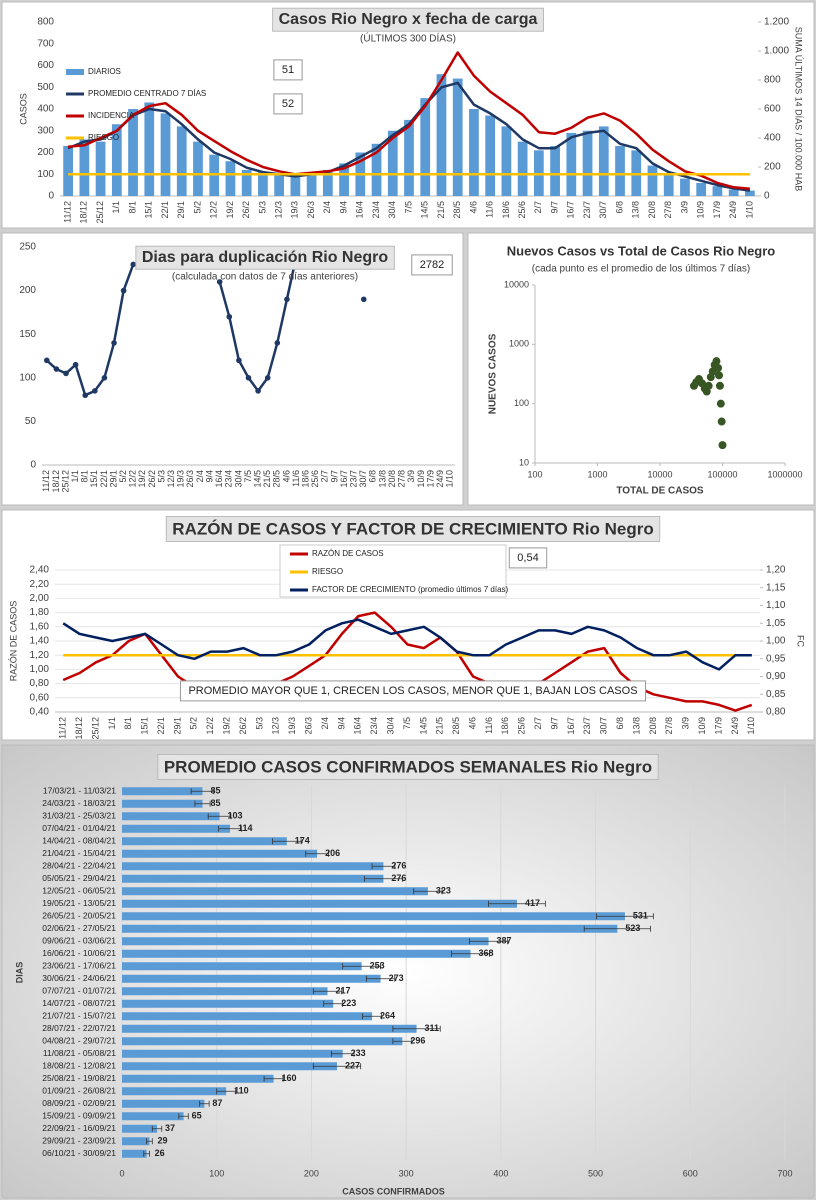  What do you see at coordinates (532, 903) in the screenshot?
I see `value-label: 417` at bounding box center [532, 903].